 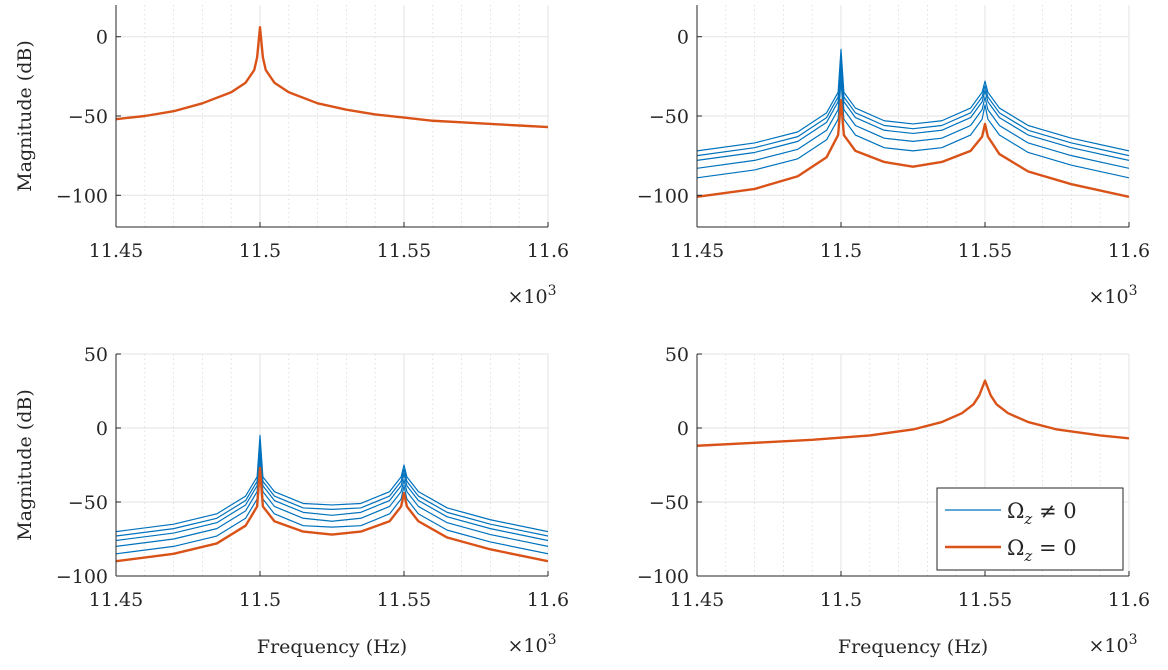 I want to click on legend: Ωz ≠ 0 Ωz = 0, so click(x=1030, y=529).